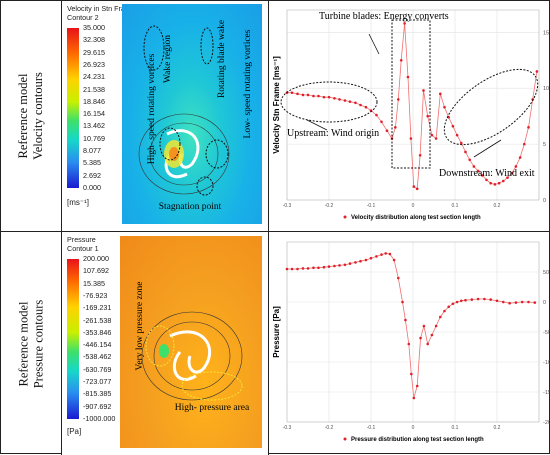  Describe the element at coordinates (384, 16) in the screenshot. I see `turbine-annotation: Turbine blades: Energy converts` at that location.